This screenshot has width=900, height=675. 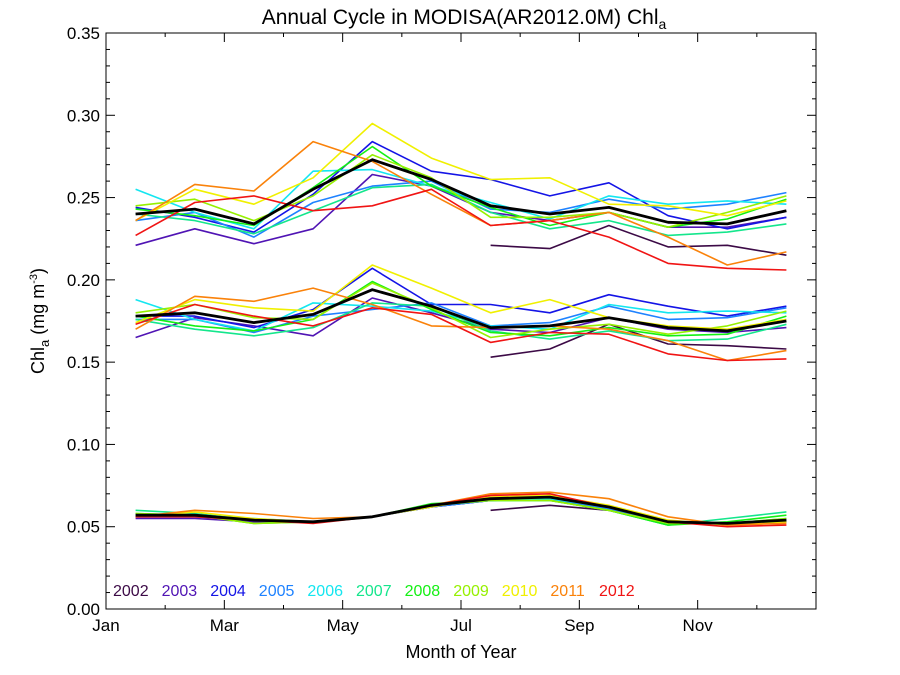 I want to click on series-line-2009-upper, so click(x=461, y=191).